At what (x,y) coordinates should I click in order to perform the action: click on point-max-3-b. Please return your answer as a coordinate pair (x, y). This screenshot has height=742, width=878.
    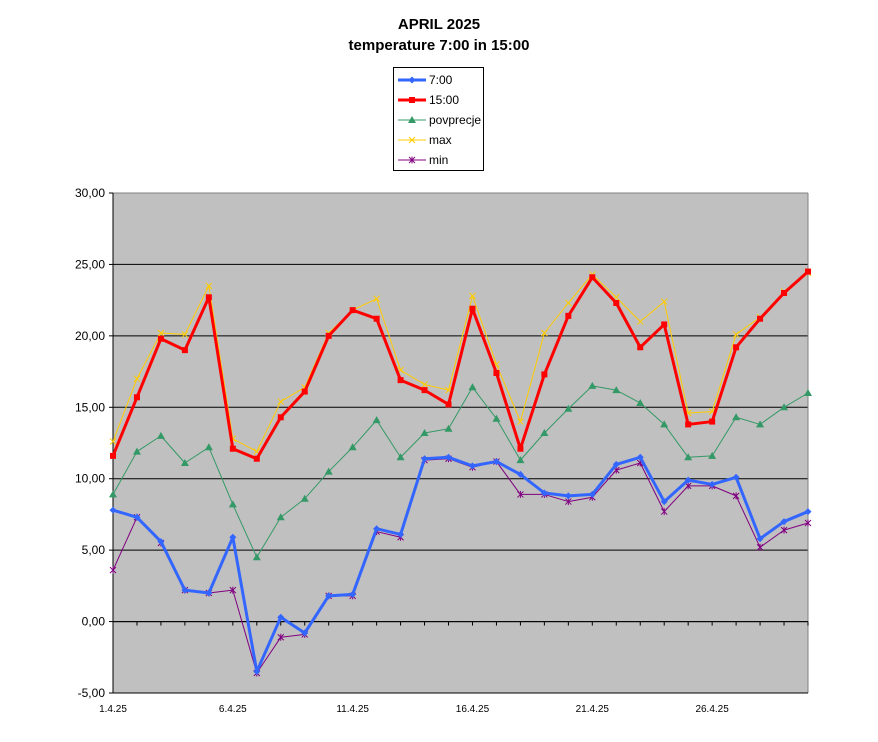
    Looking at the image, I should click on (161, 333).